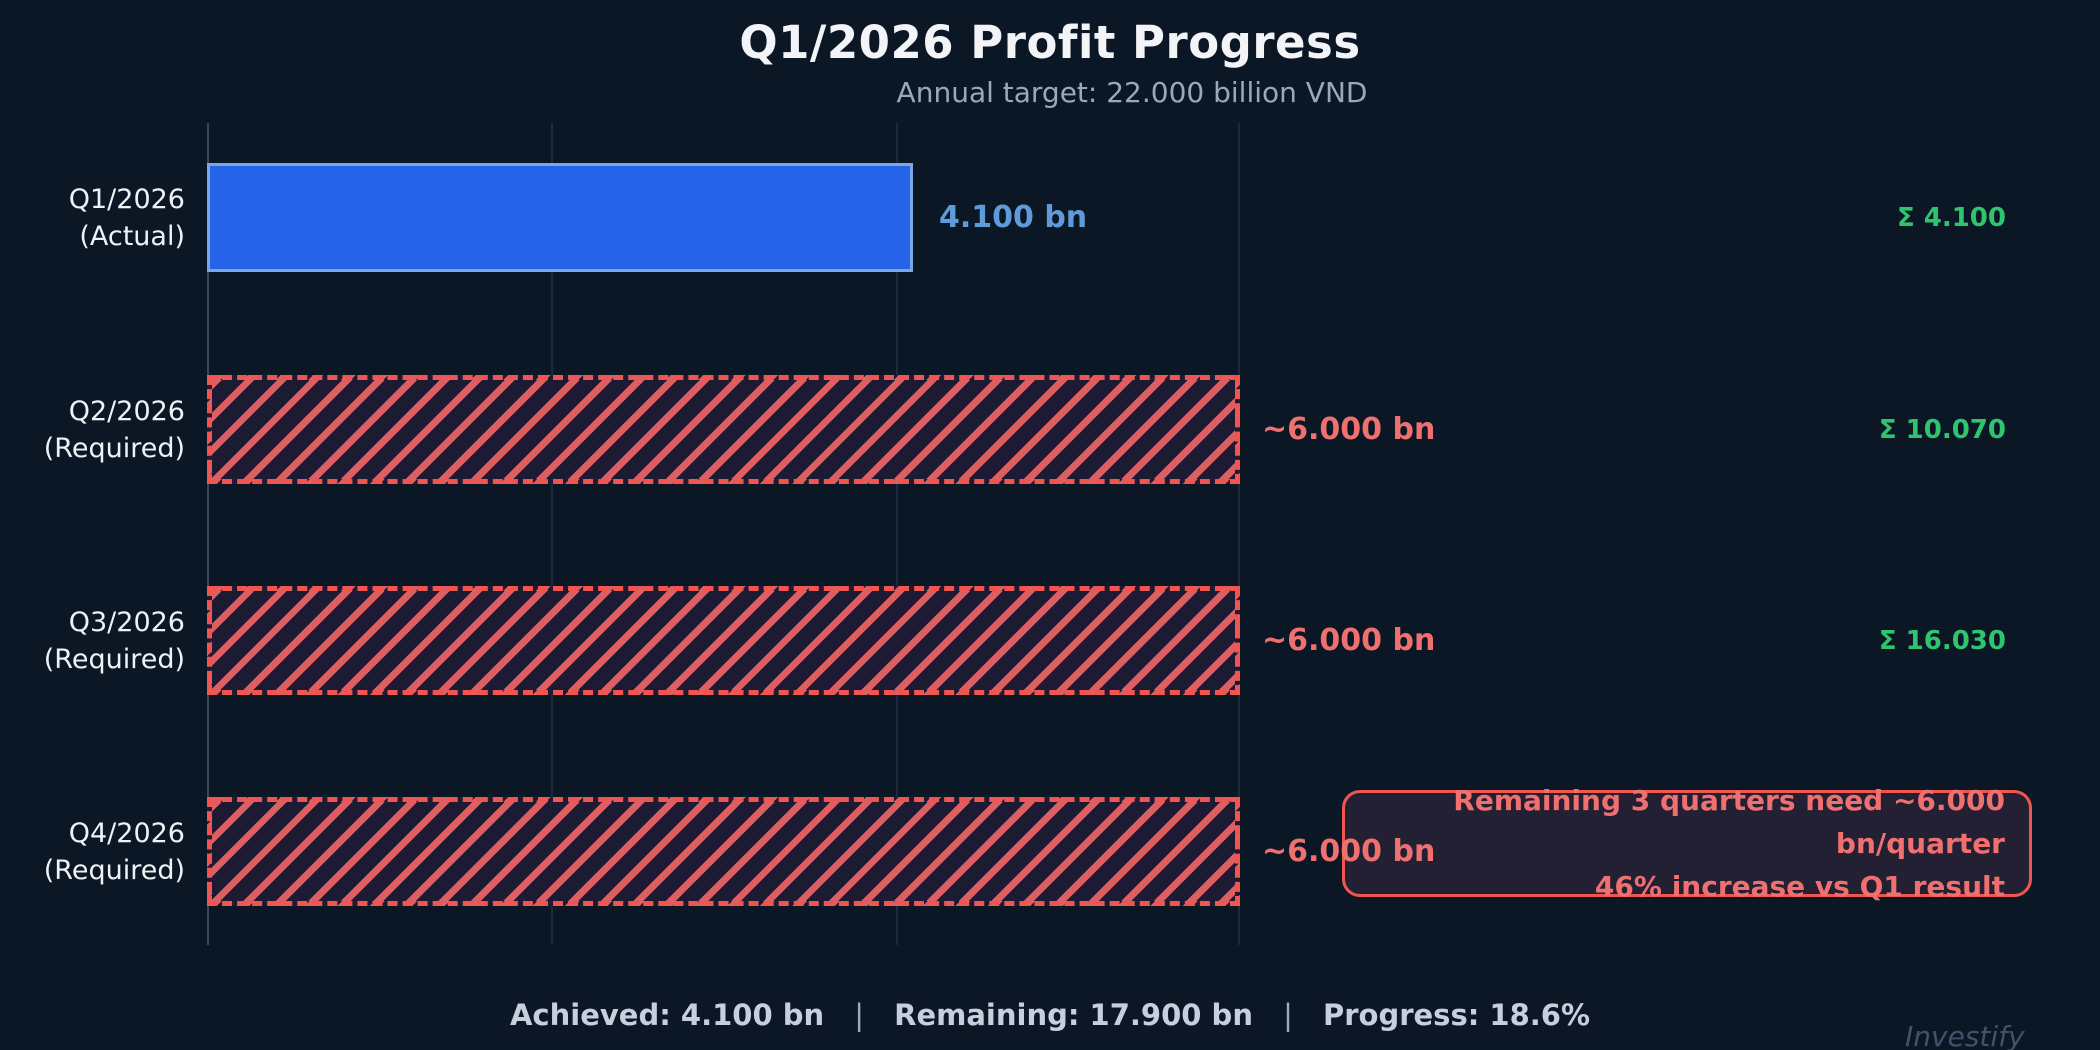 The height and width of the screenshot is (1050, 2100). Describe the element at coordinates (1951, 217) in the screenshot. I see `cumulative-sum-q1: Σ 4.100` at that location.